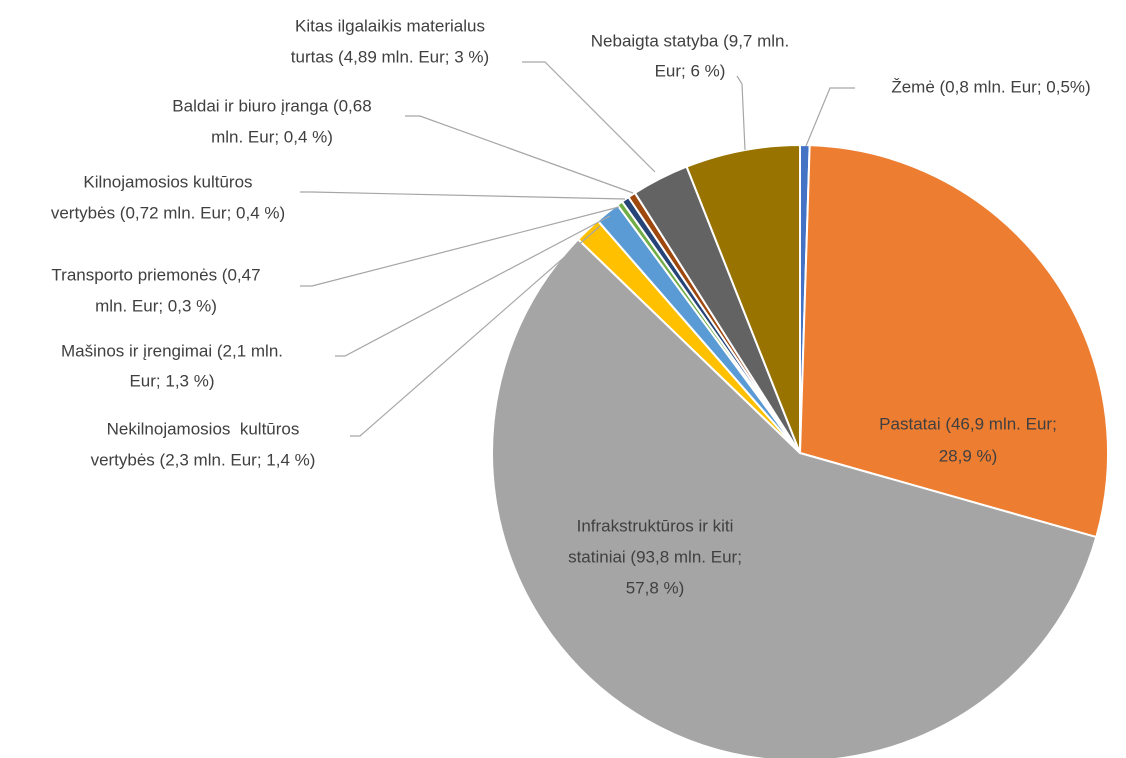 Image resolution: width=1126 pixels, height=758 pixels. What do you see at coordinates (990, 86) in the screenshot?
I see `data-label: Žemė (0,8 mln. Eur; 0,5%)` at bounding box center [990, 86].